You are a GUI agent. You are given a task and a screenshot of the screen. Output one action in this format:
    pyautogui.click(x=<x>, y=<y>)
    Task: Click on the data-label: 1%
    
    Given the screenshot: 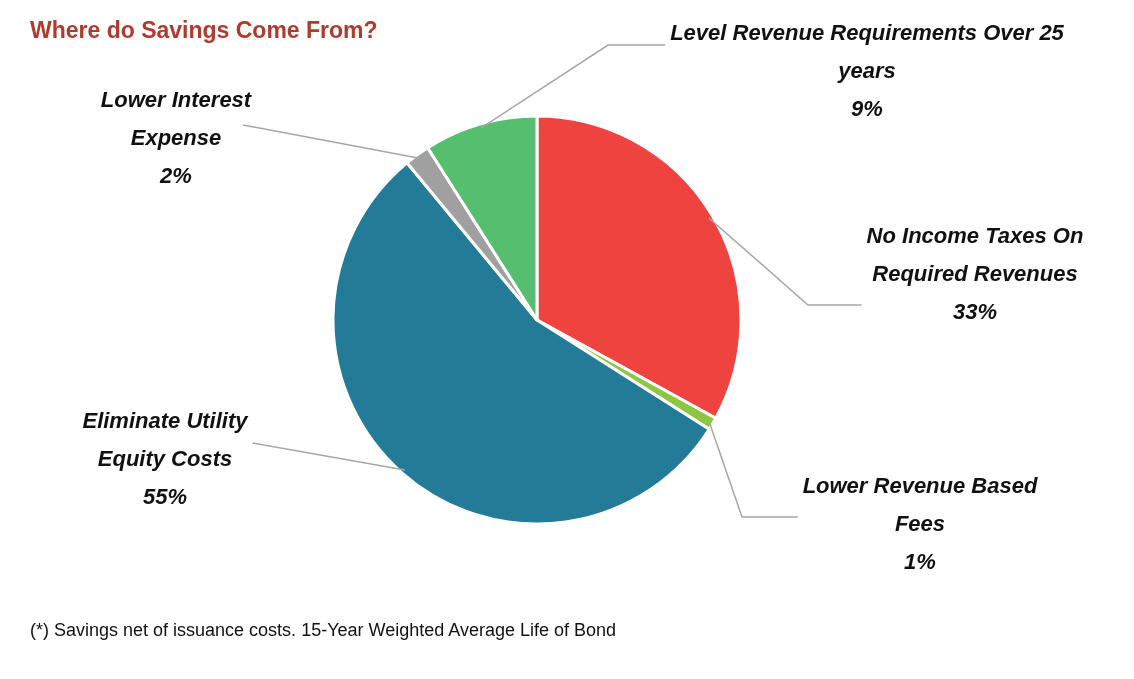 What is the action you would take?
    pyautogui.click(x=920, y=561)
    